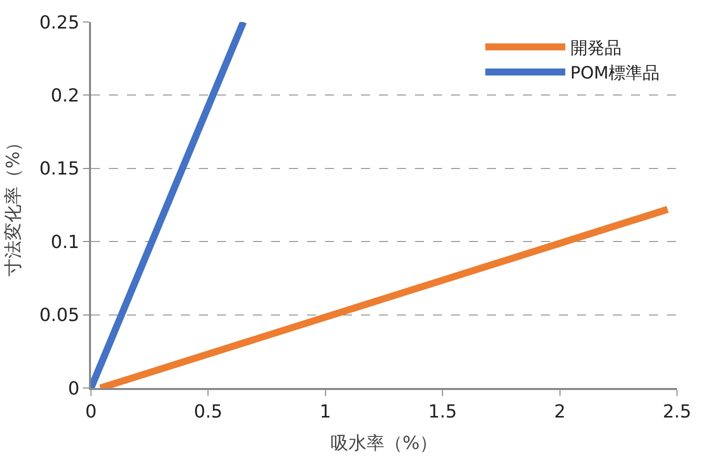 This screenshot has height=462, width=707. Describe the element at coordinates (384, 443) in the screenshot. I see `x-axis-title: 吸水率（%）` at that location.